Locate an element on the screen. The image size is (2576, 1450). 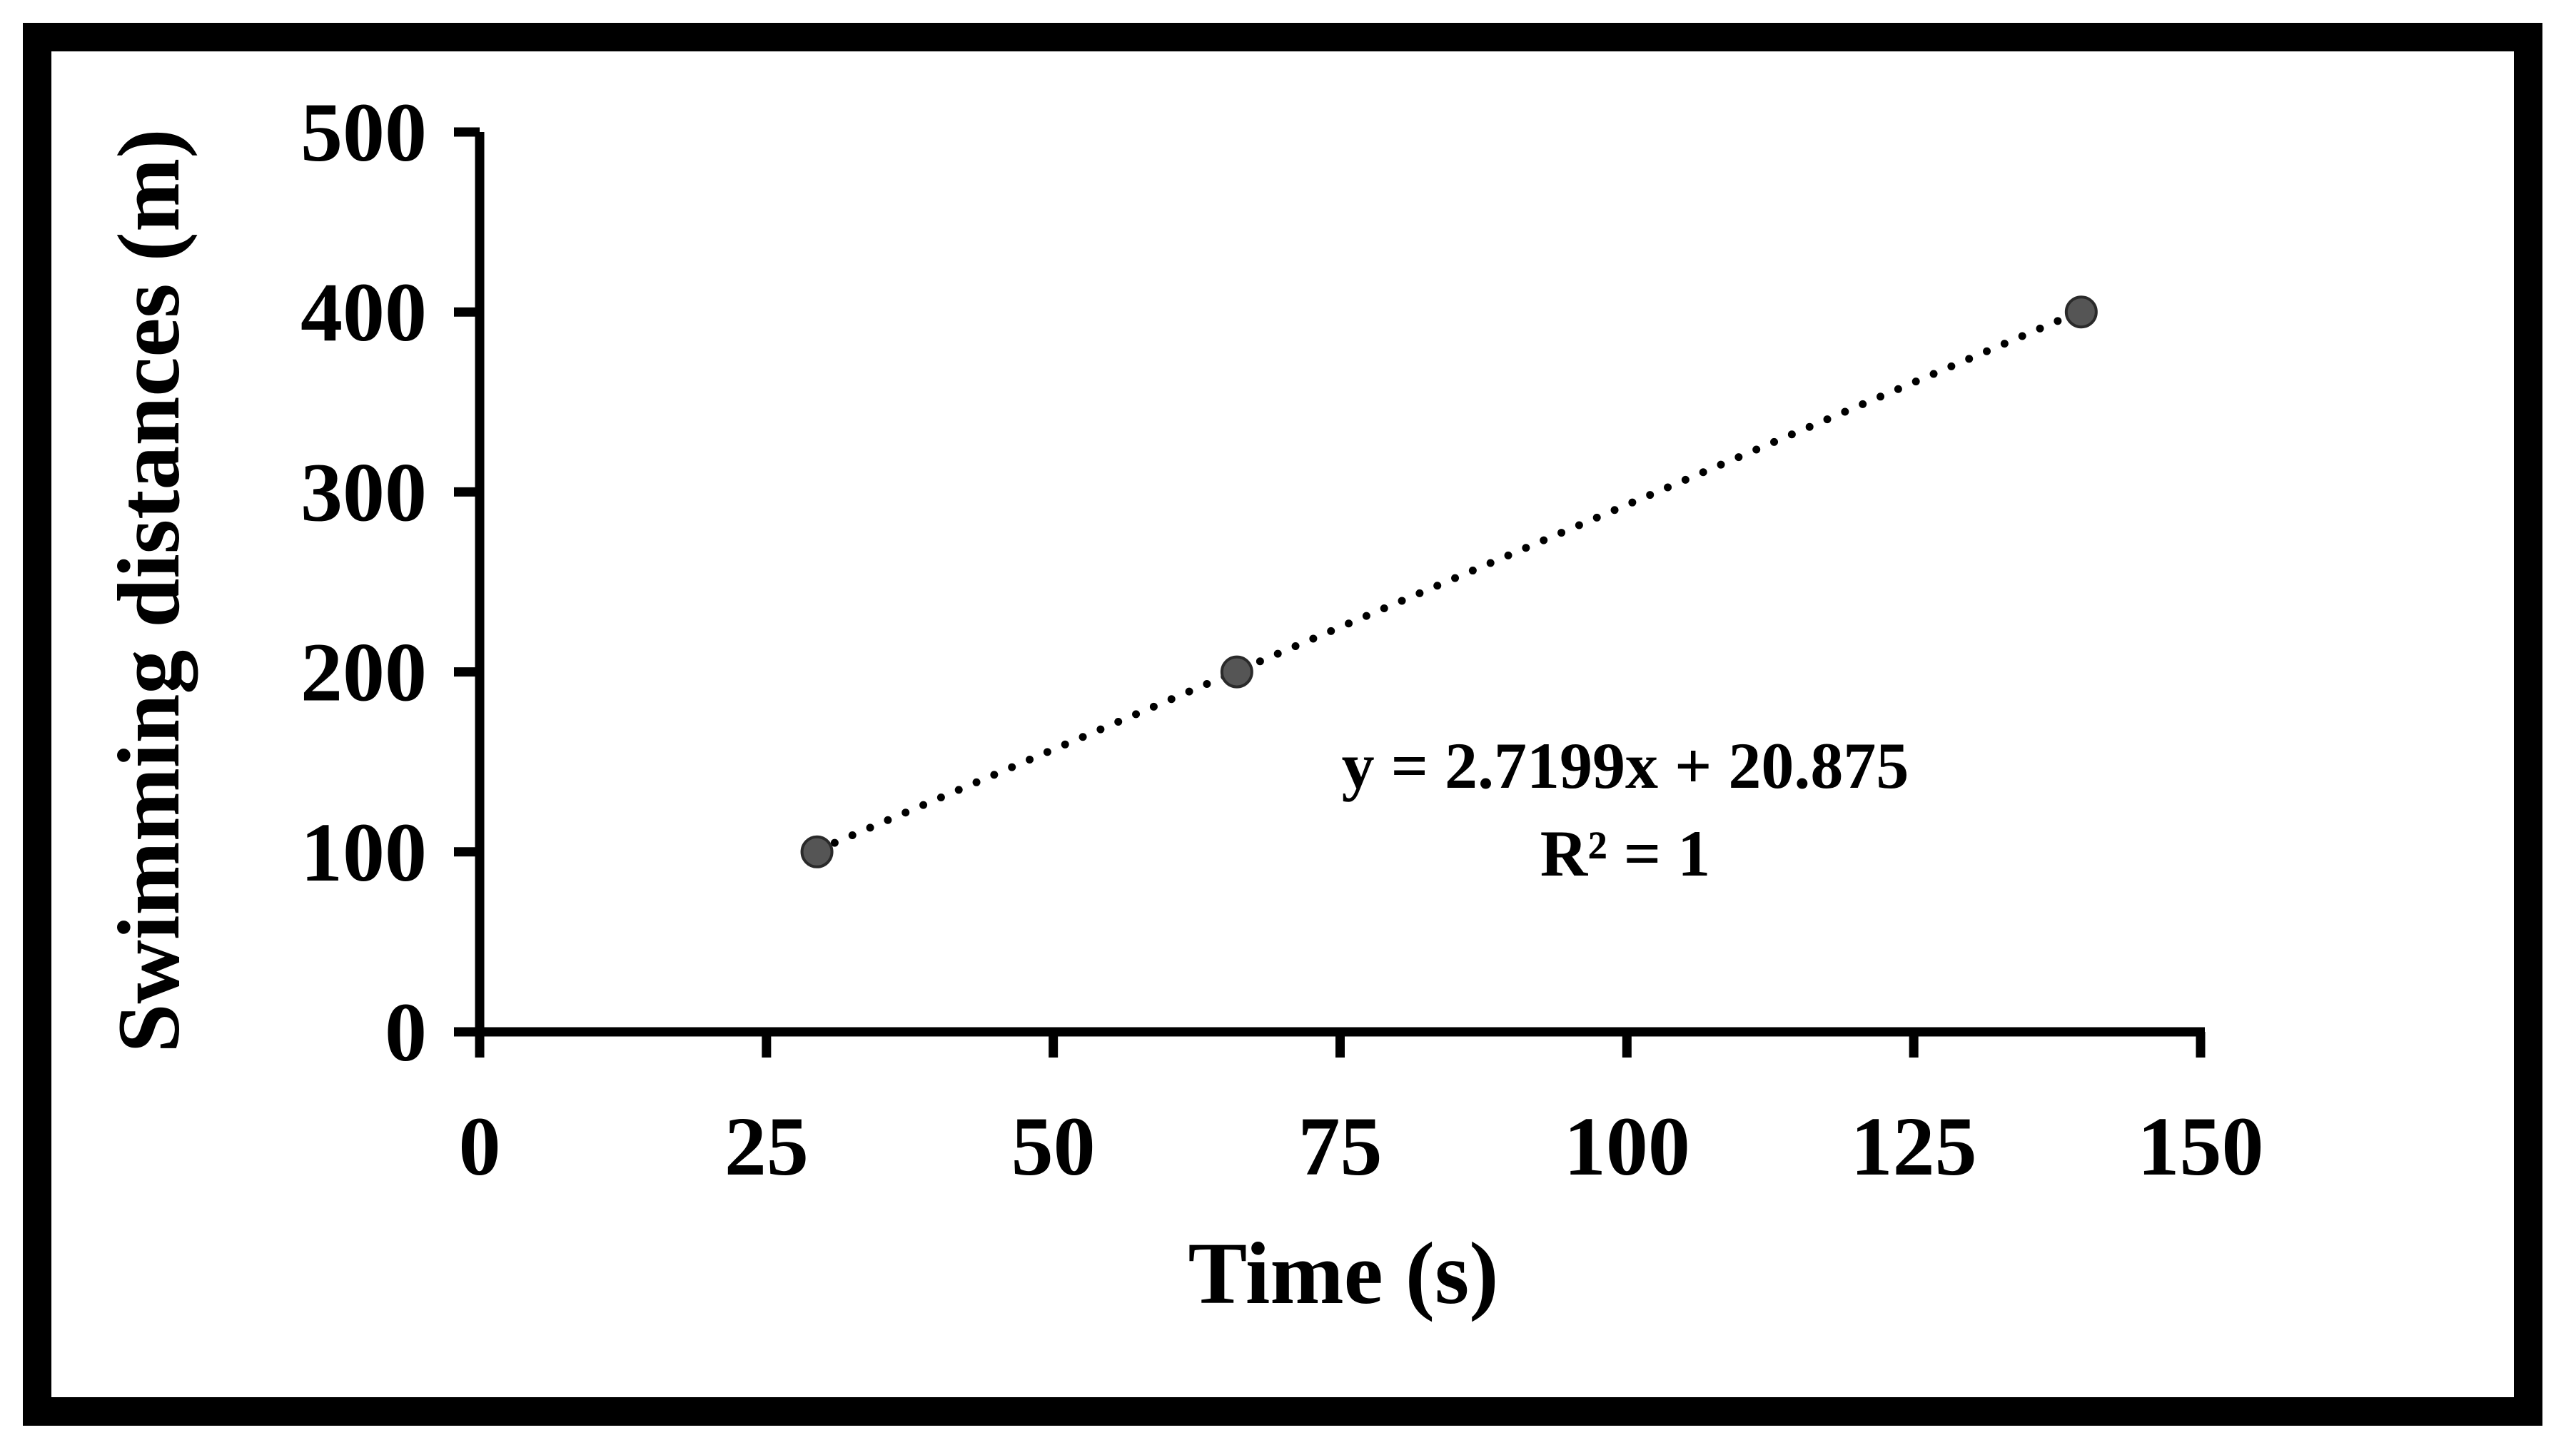
y-tick-label: 0 is located at coordinates (406, 1032).